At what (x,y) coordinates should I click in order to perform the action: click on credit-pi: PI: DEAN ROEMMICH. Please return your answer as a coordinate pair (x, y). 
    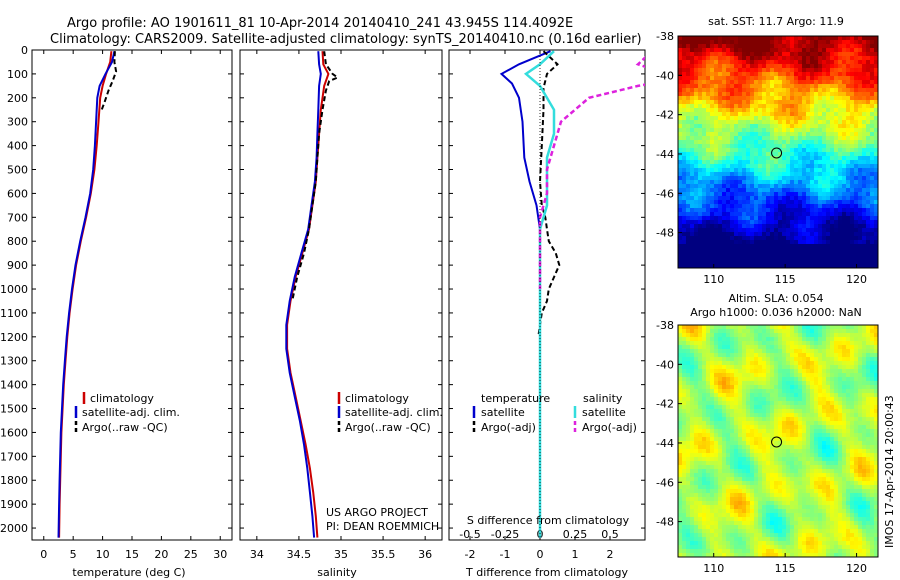
    Looking at the image, I should click on (382, 526).